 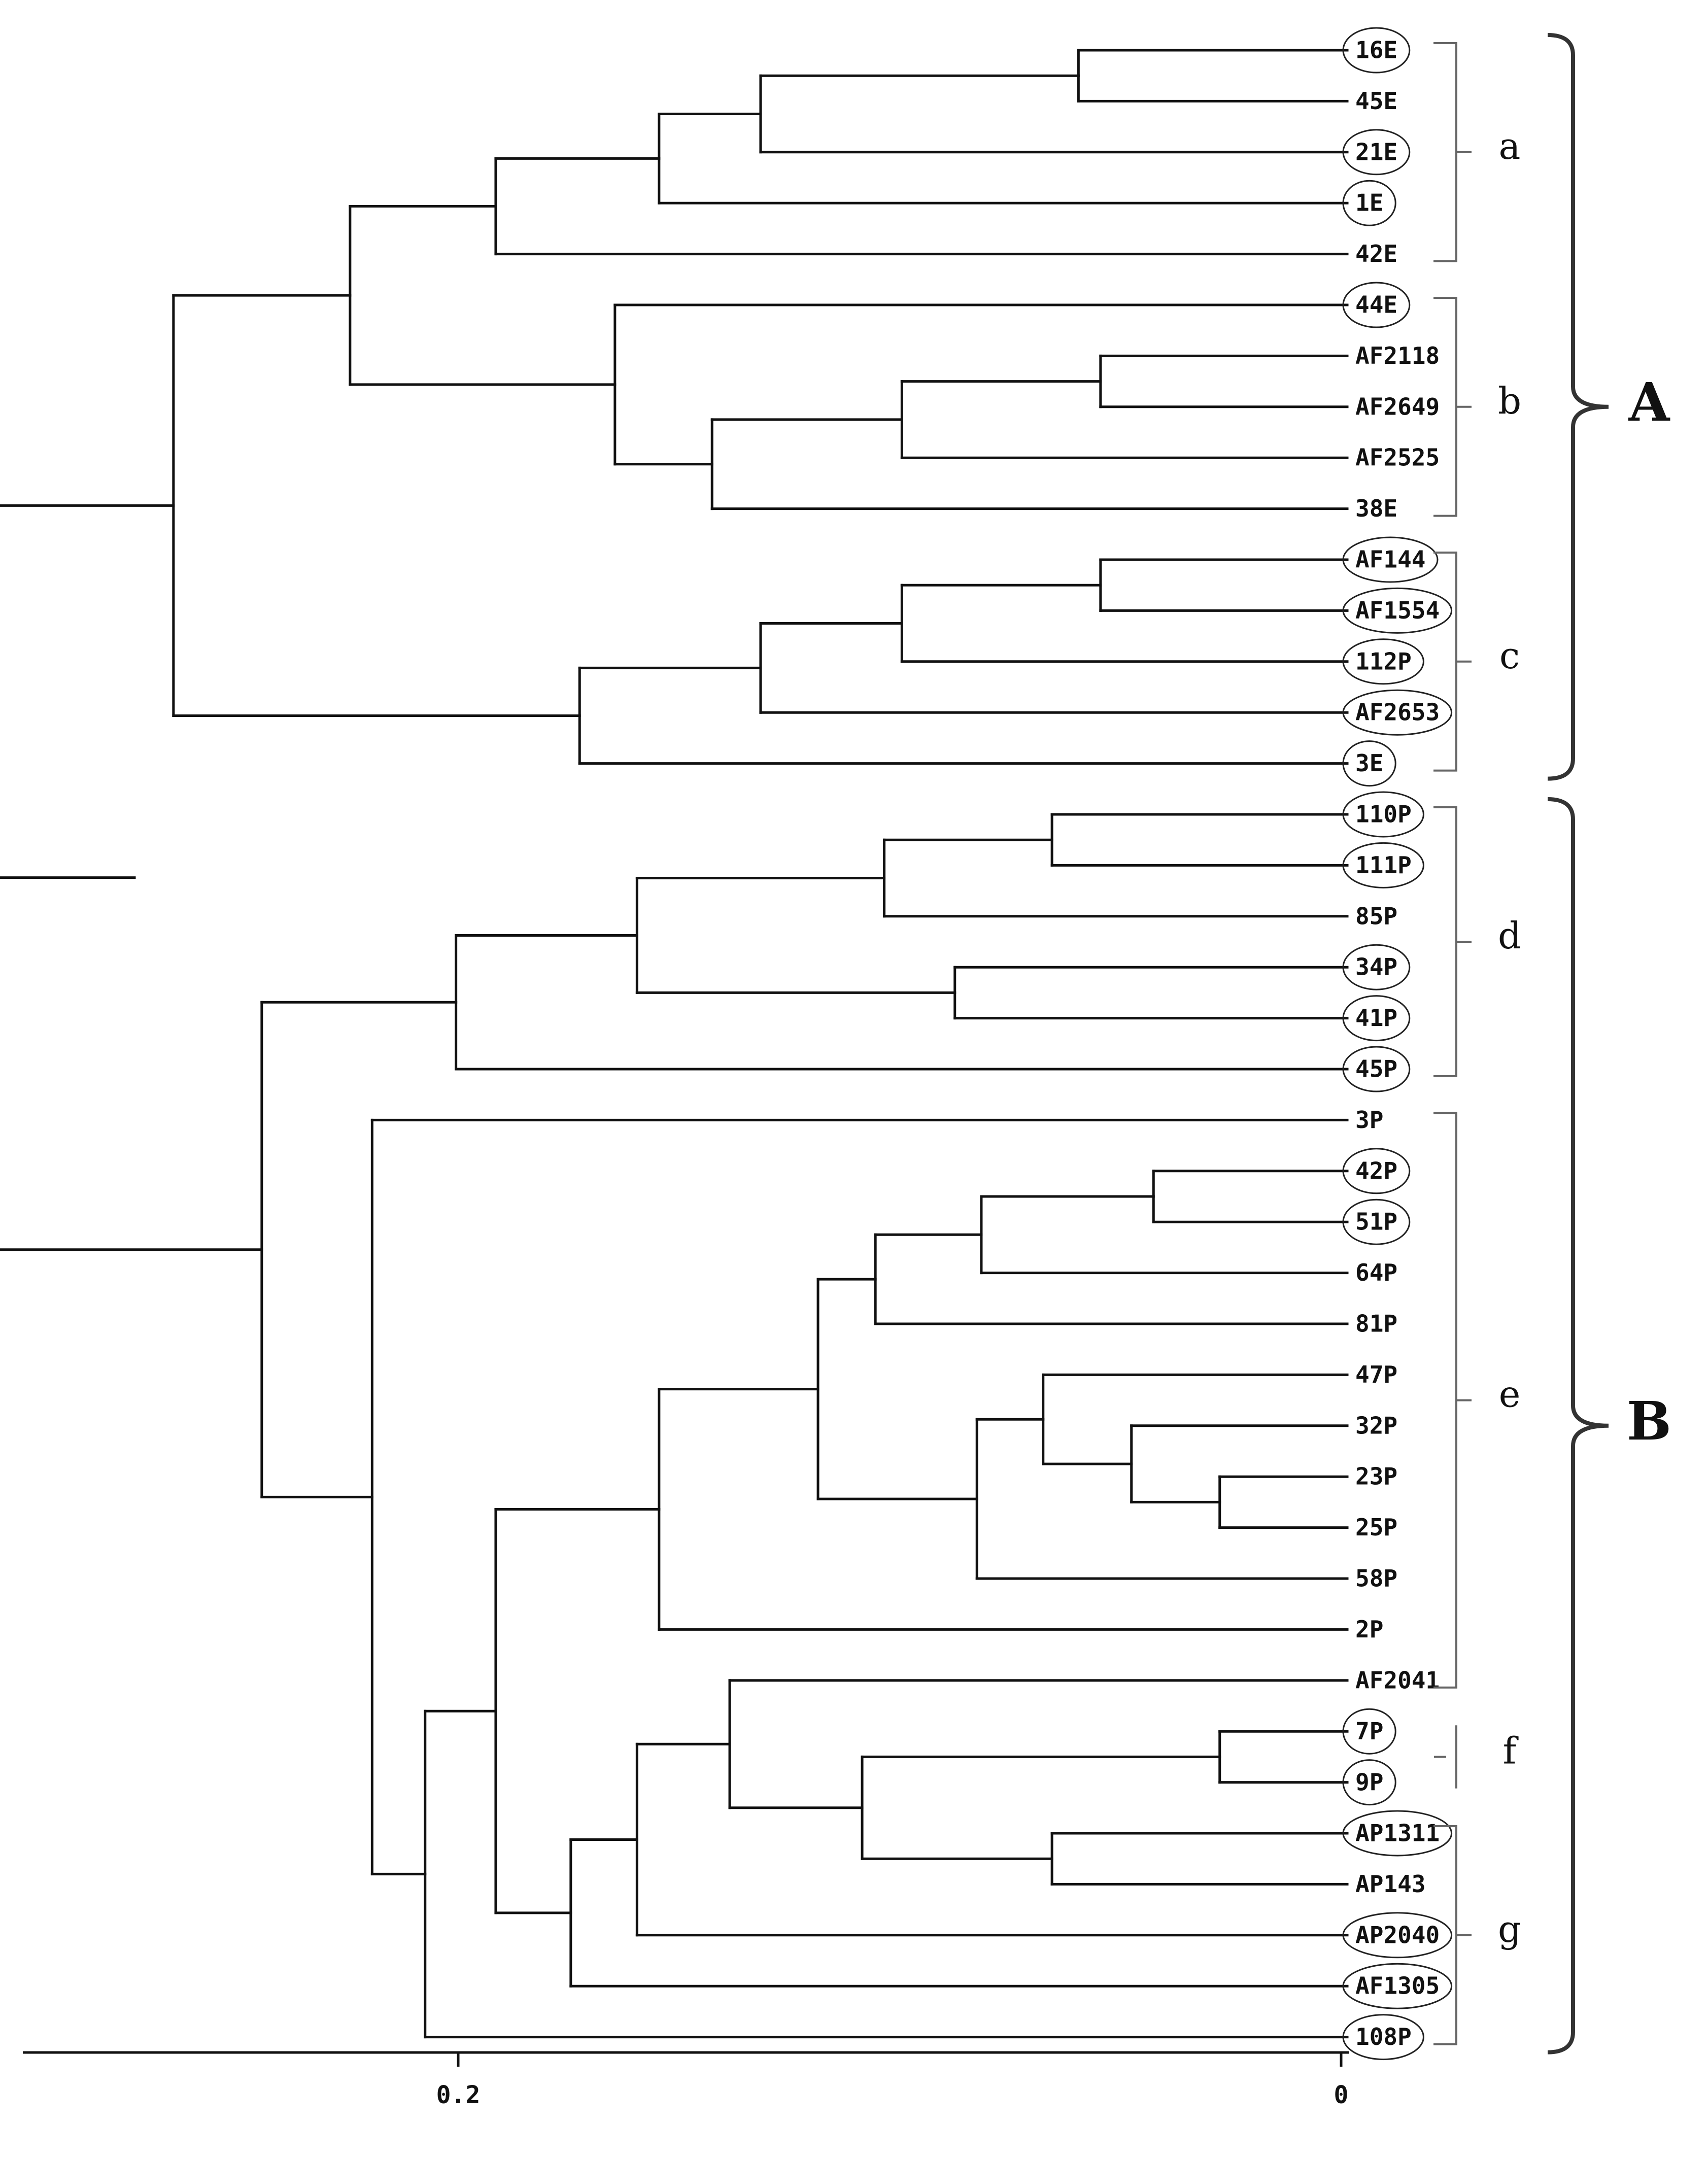 I want to click on subcluster-label-d: d, so click(x=1510, y=935).